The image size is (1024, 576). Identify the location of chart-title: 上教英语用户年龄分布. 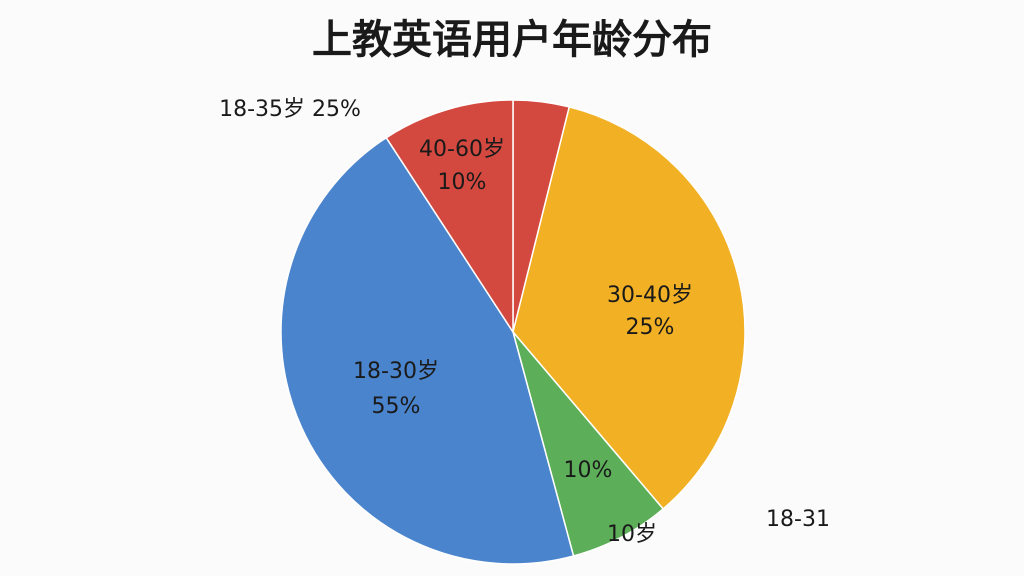
(512, 40).